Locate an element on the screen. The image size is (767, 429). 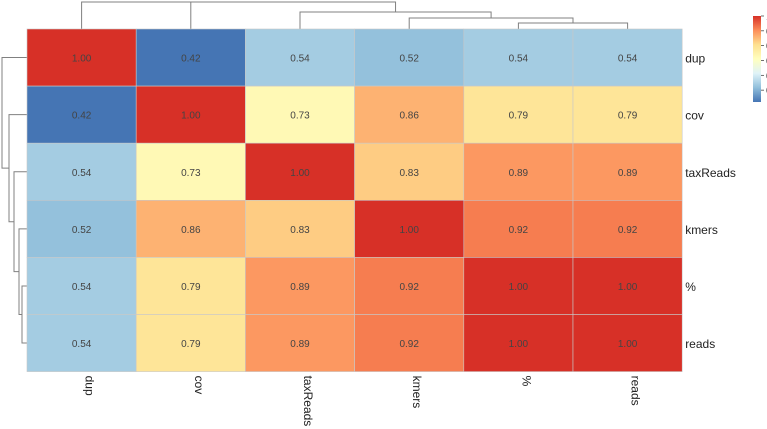
row-label-reads: reads is located at coordinates (700, 344).